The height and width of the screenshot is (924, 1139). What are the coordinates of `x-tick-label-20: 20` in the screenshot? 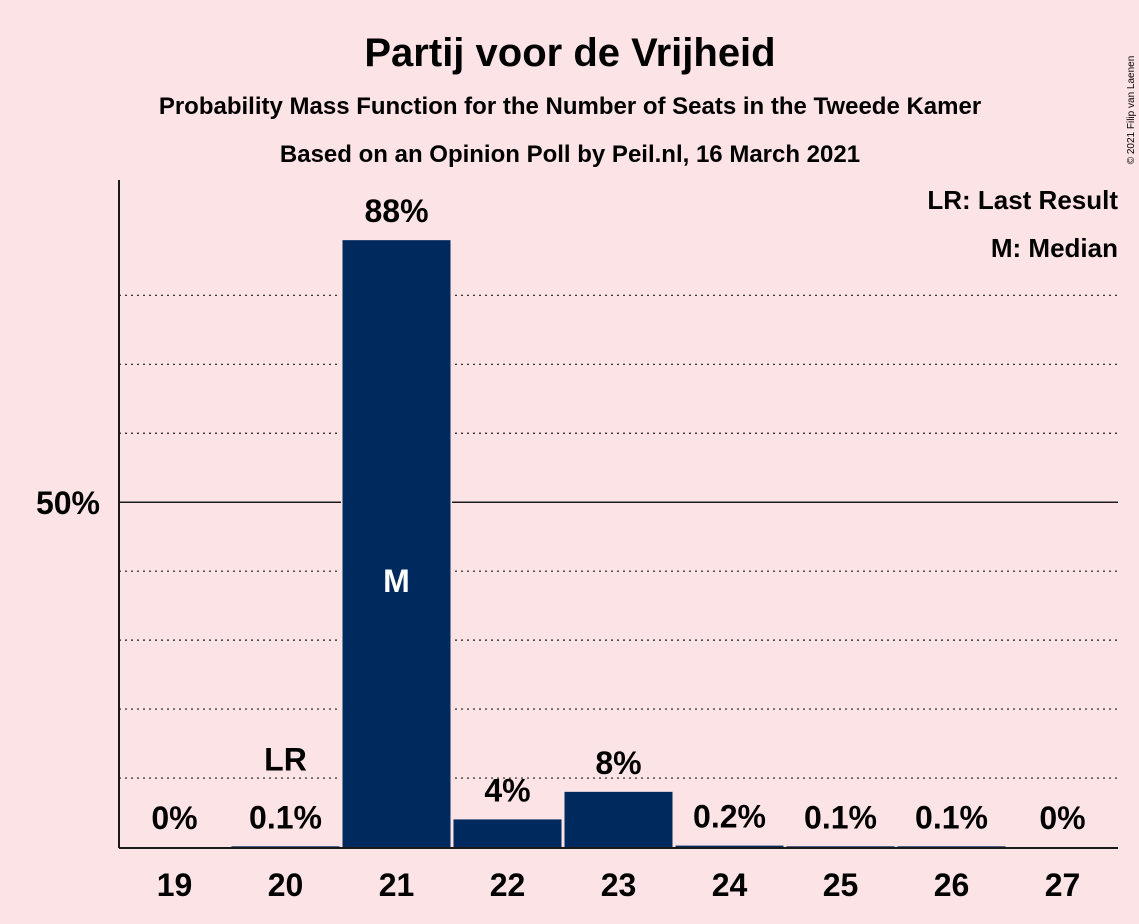 It's located at (286, 885).